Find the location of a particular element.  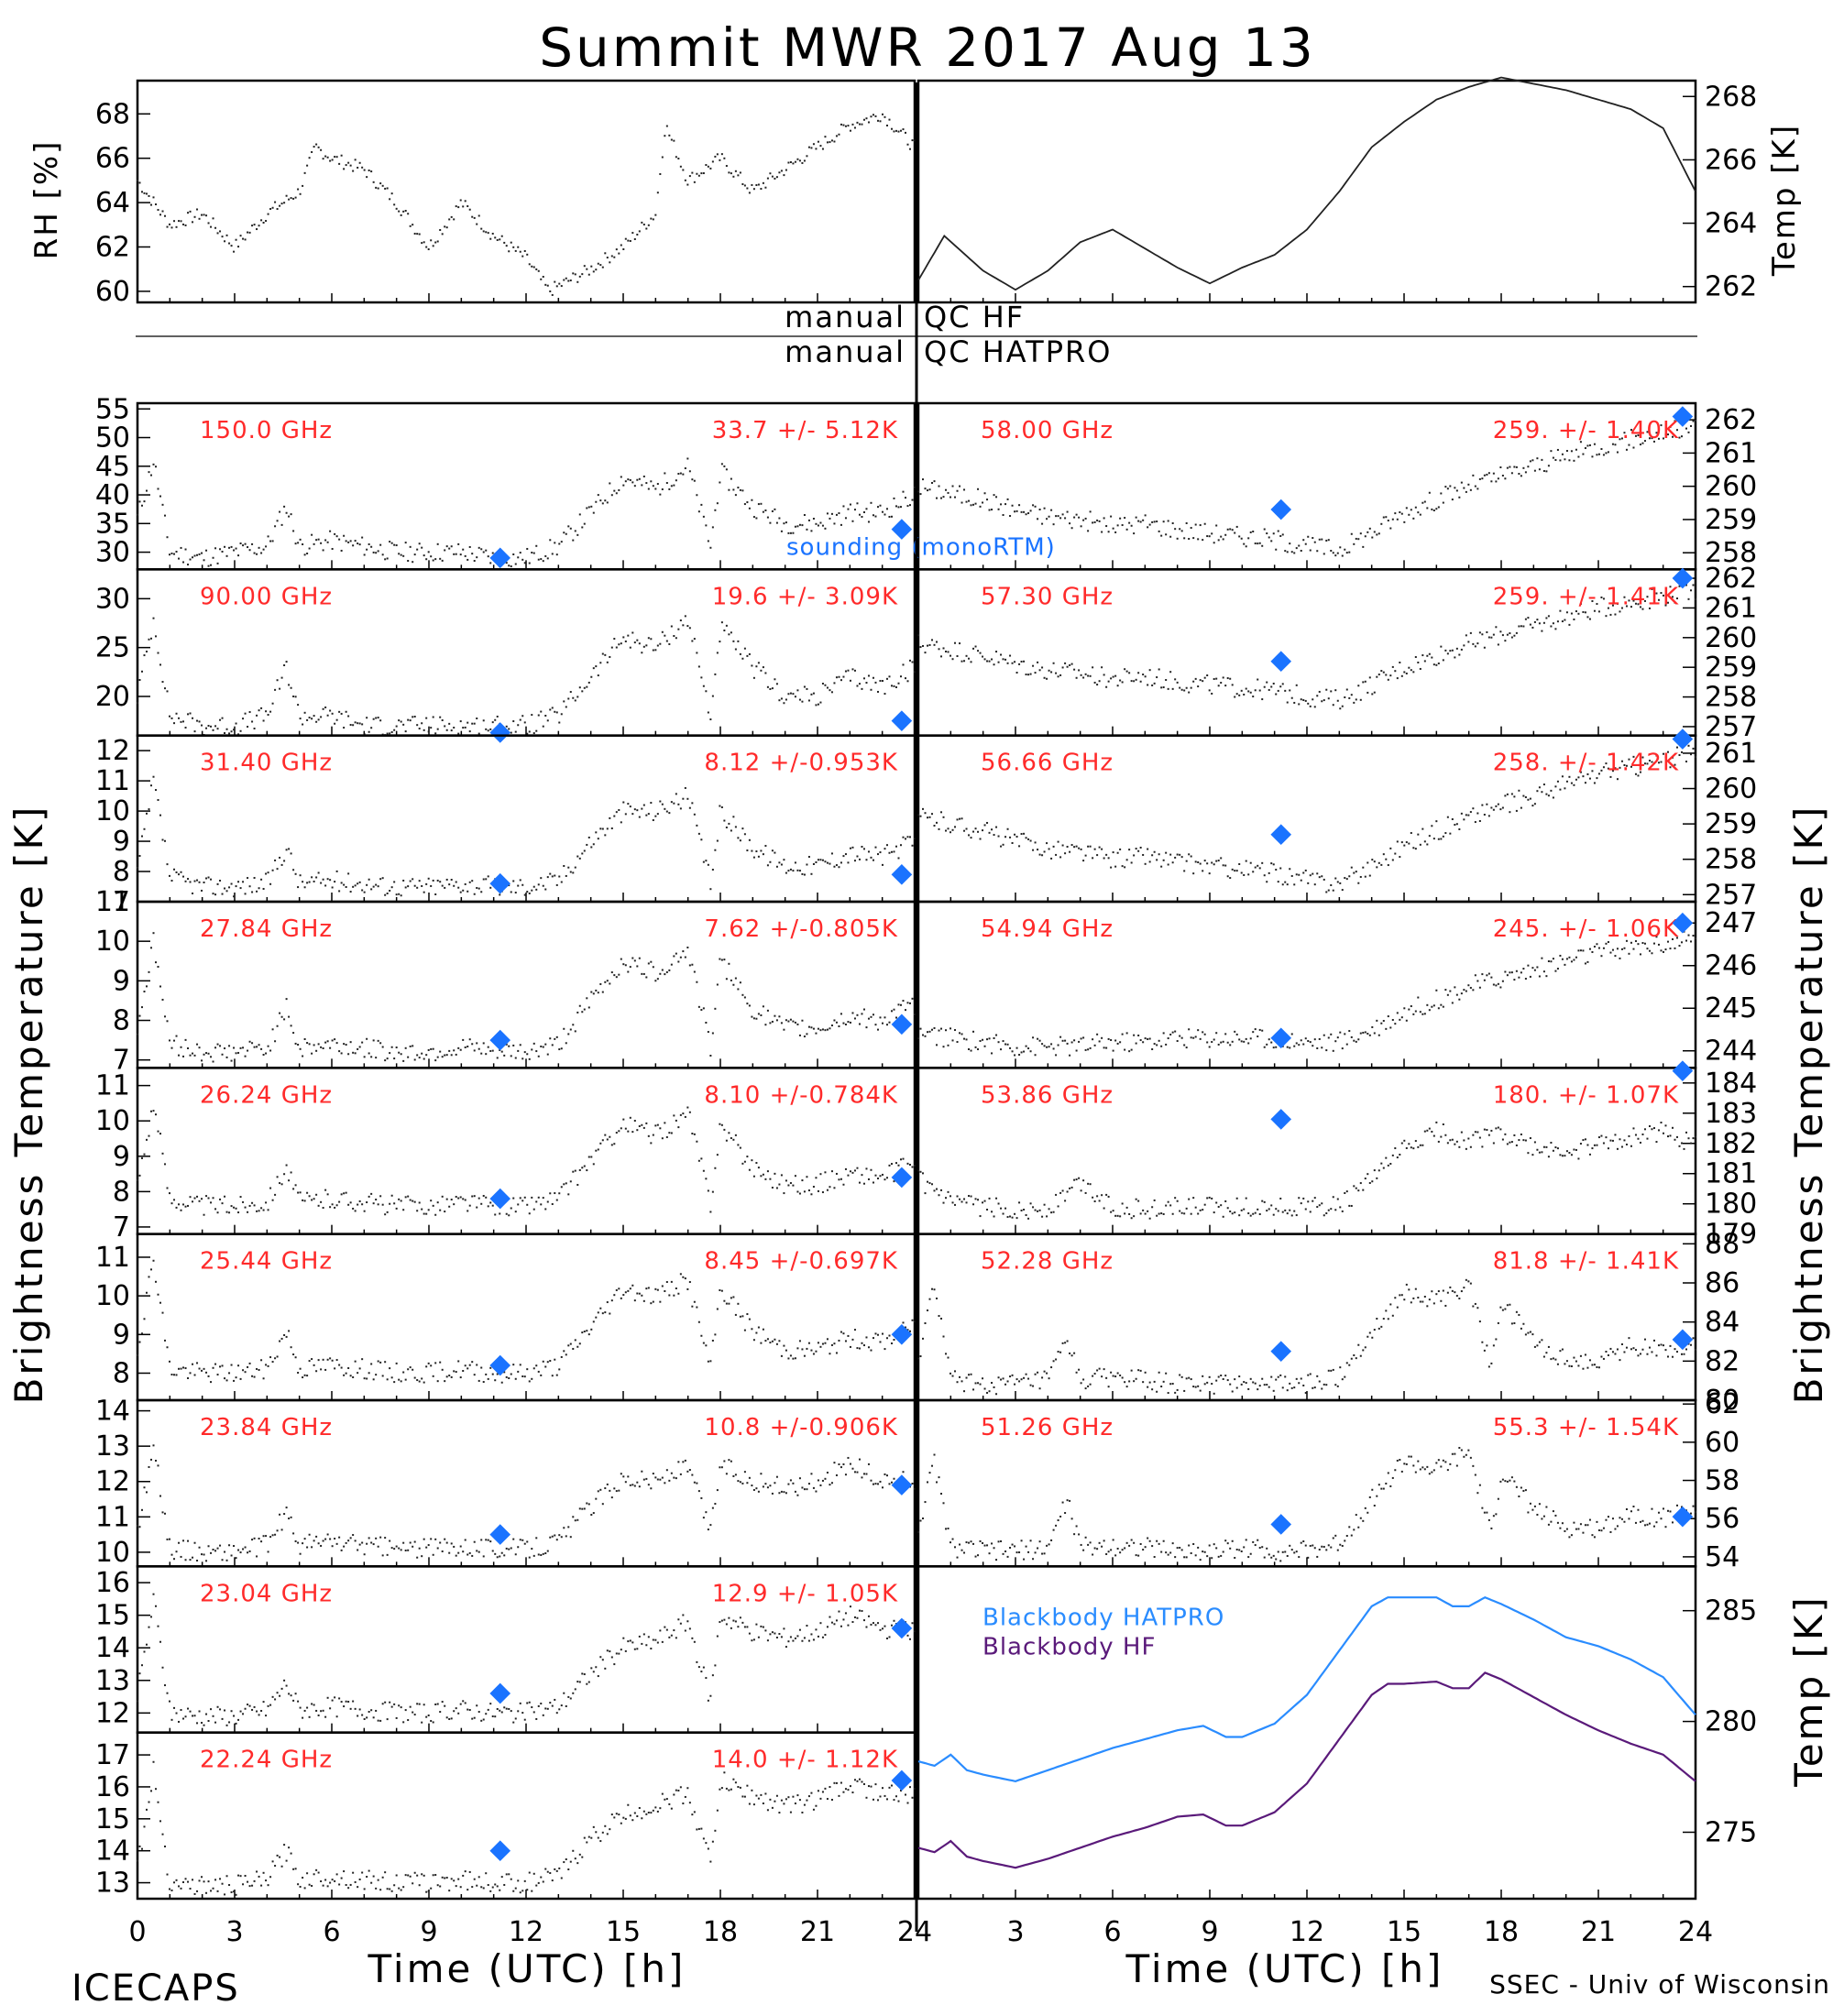

right-panel-2-stat: 258. +/- 1.42K is located at coordinates (1586, 763).